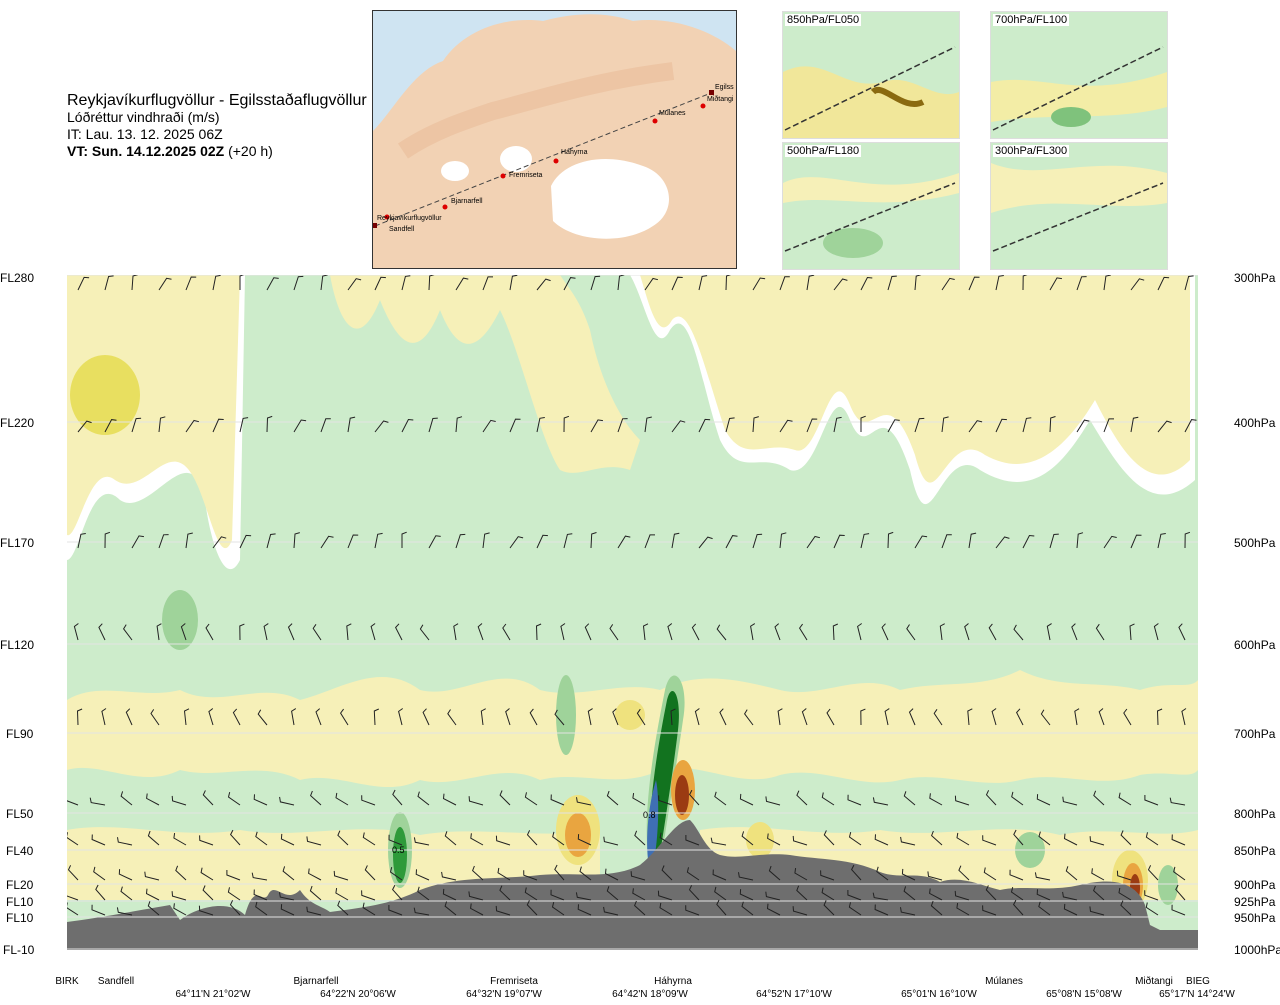 The width and height of the screenshot is (1280, 1005). Describe the element at coordinates (467, 201) in the screenshot. I see `map-label-bjarnarfell: Bjarnarfell` at that location.